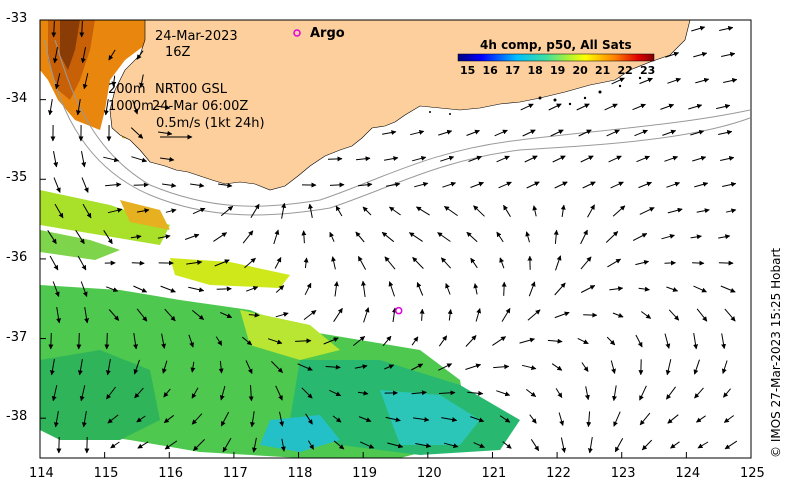 The width and height of the screenshot is (791, 492). What do you see at coordinates (171, 473) in the screenshot?
I see `x-tick-label: 116` at bounding box center [171, 473].